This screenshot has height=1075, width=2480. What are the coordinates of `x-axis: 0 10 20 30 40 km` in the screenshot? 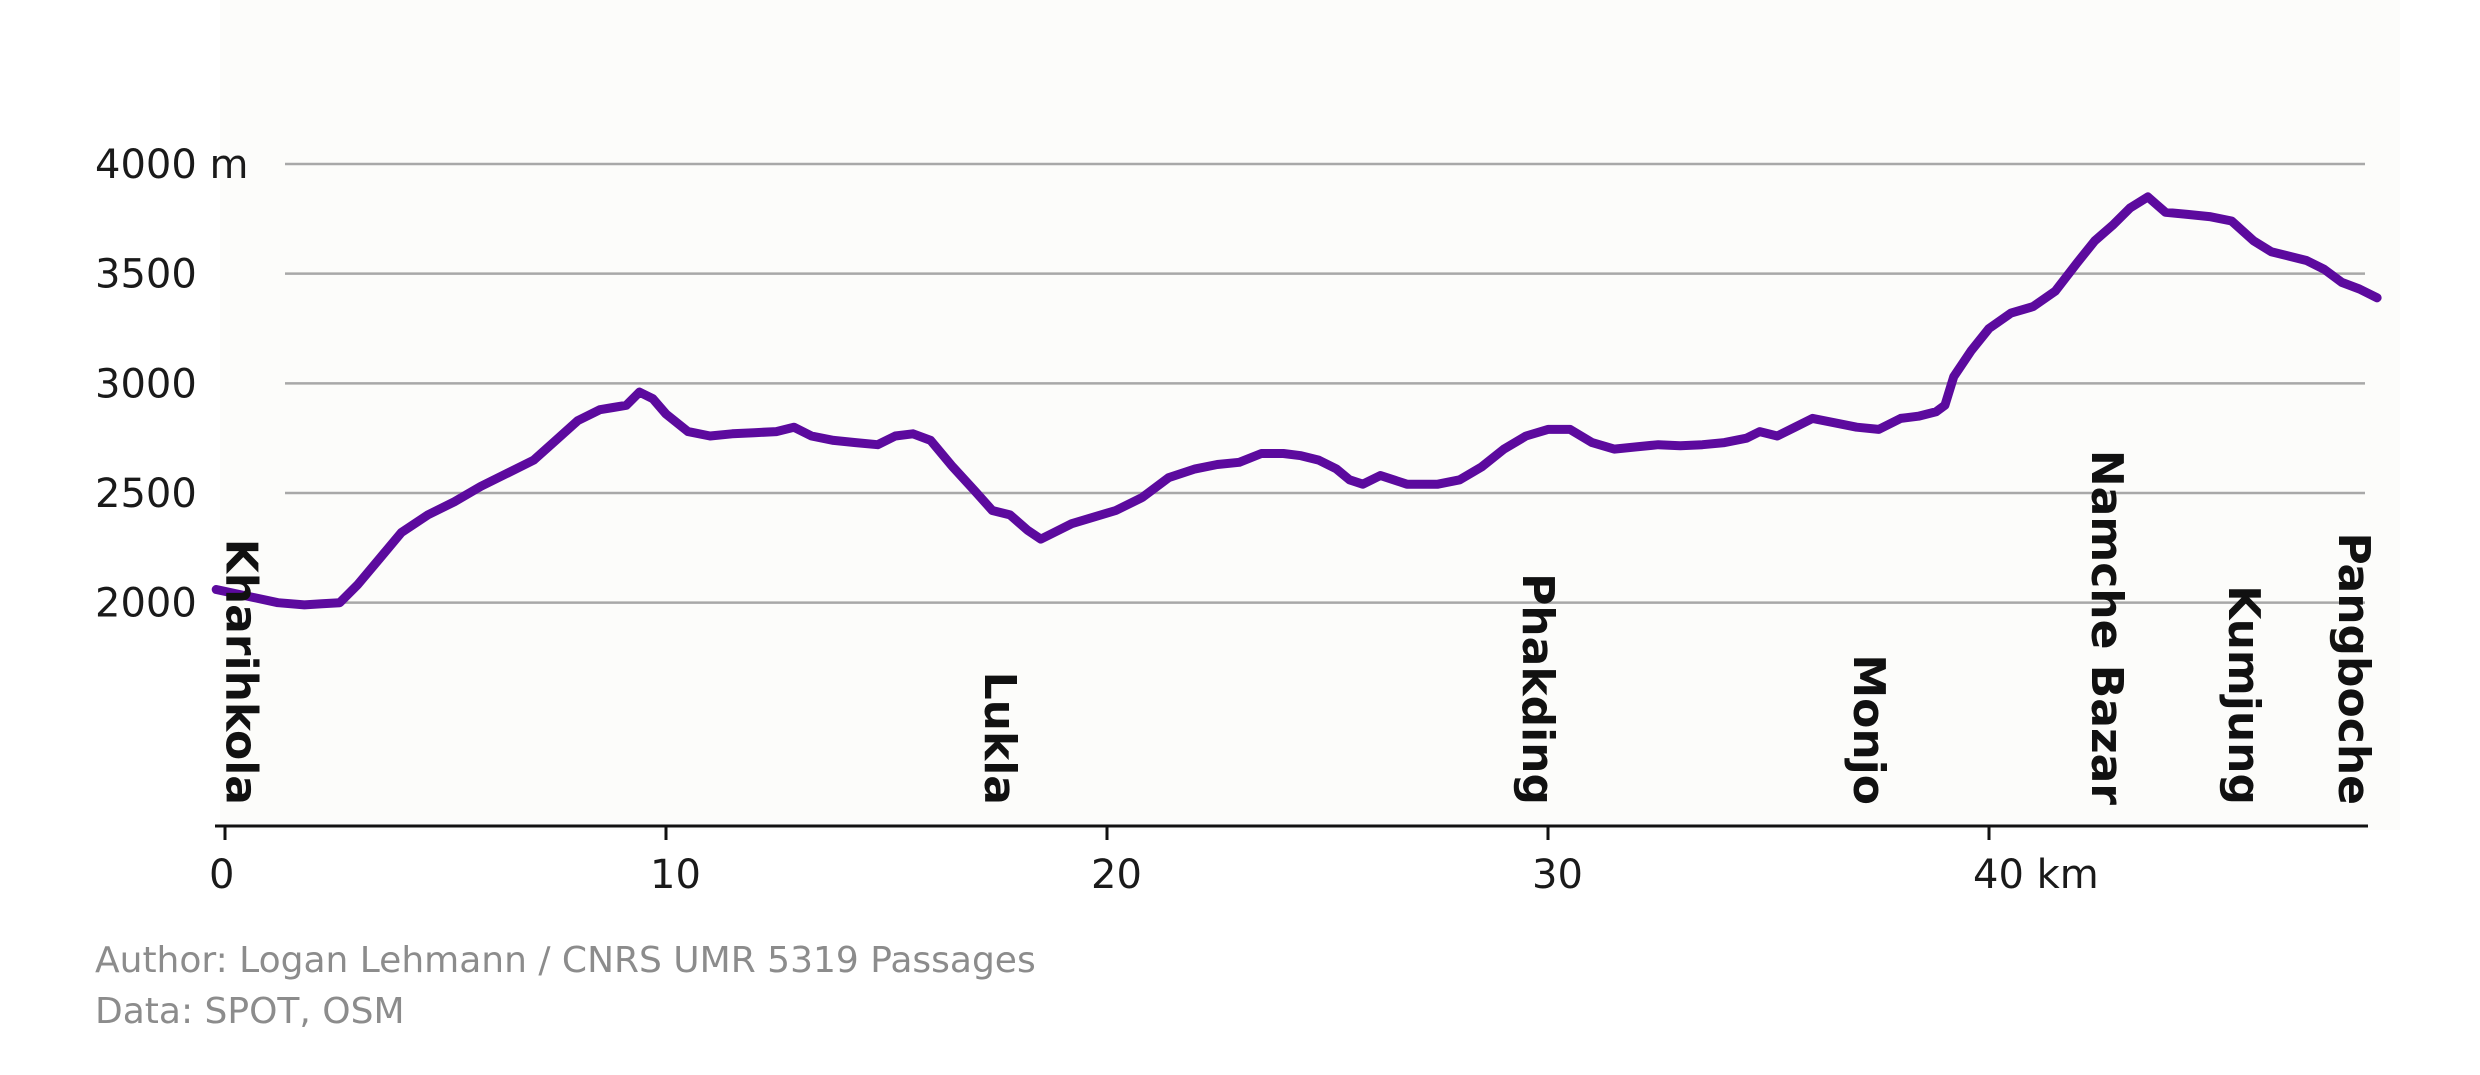 It's located at (1288, 861).